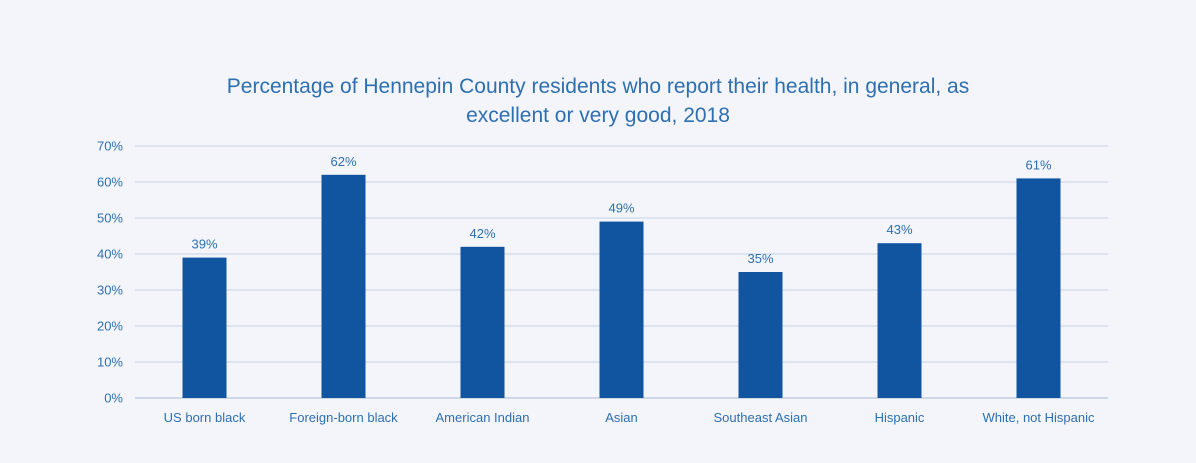 The width and height of the screenshot is (1196, 463). I want to click on data-label: 62%, so click(343, 161).